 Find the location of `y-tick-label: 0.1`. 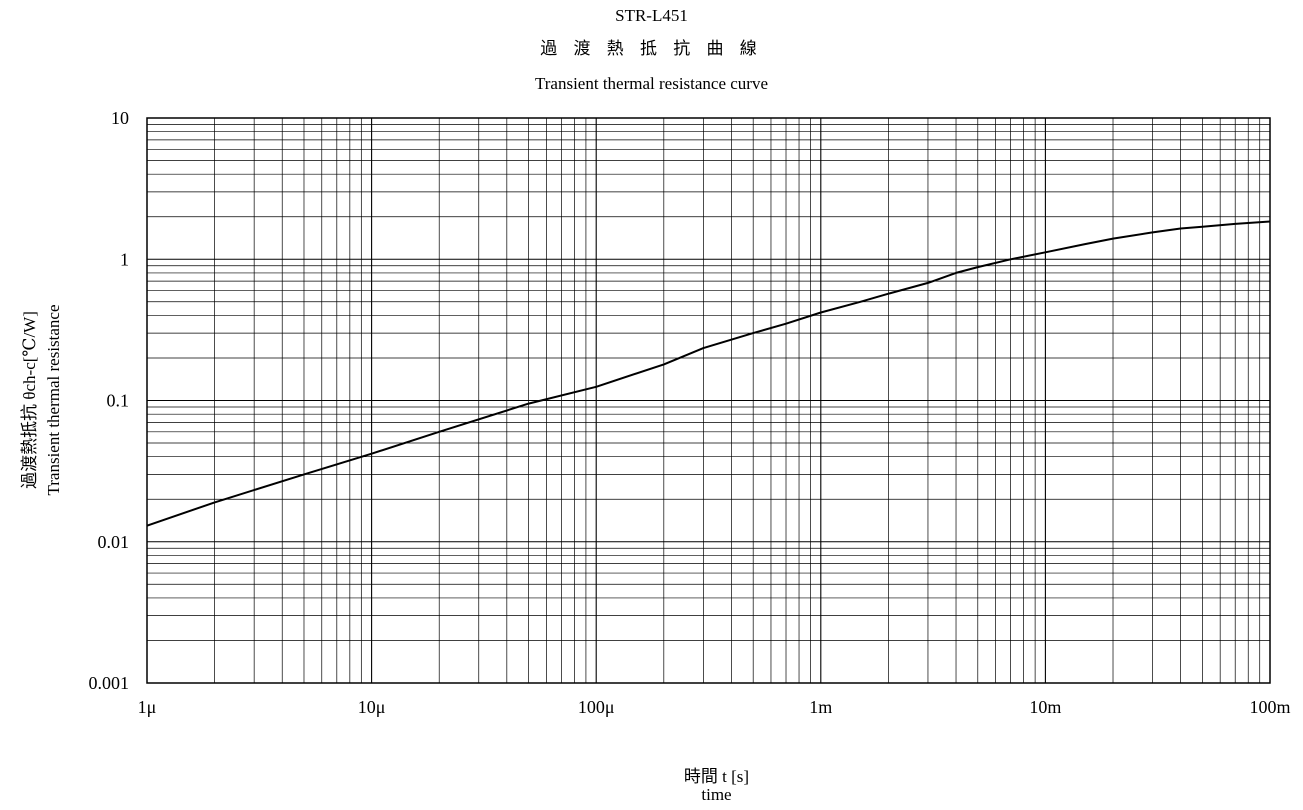

y-tick-label: 0.1 is located at coordinates (118, 401).